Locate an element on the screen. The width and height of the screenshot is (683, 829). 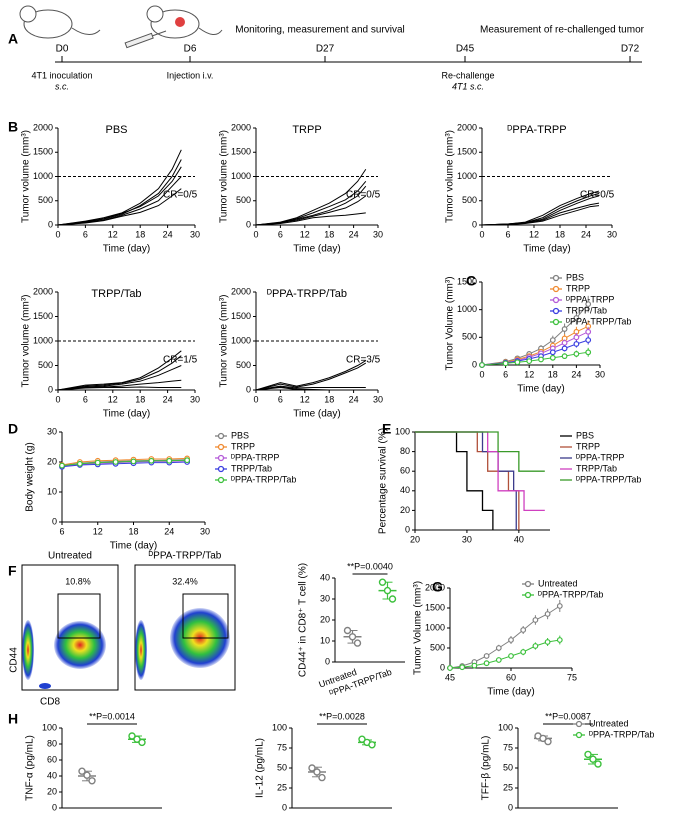
y-tick-label: 30 is located at coordinates (52, 431).